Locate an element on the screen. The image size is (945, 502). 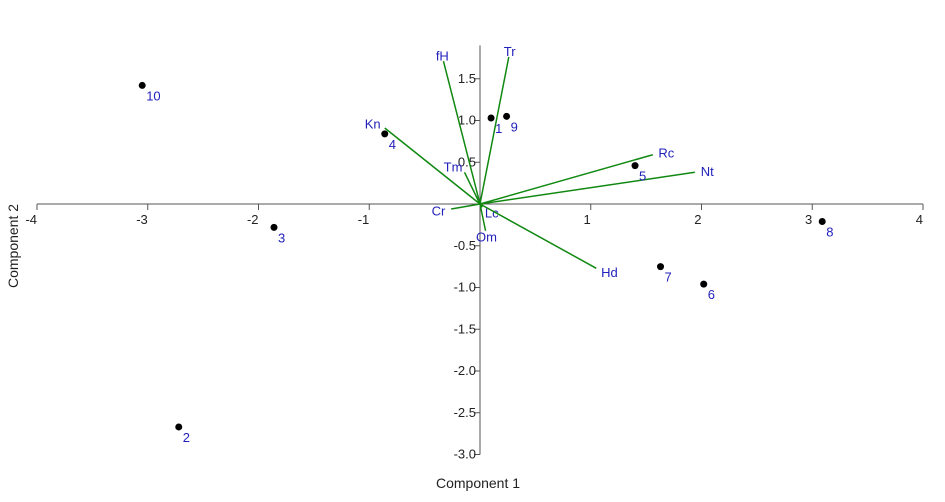
vector-line-tm is located at coordinates (472, 188).